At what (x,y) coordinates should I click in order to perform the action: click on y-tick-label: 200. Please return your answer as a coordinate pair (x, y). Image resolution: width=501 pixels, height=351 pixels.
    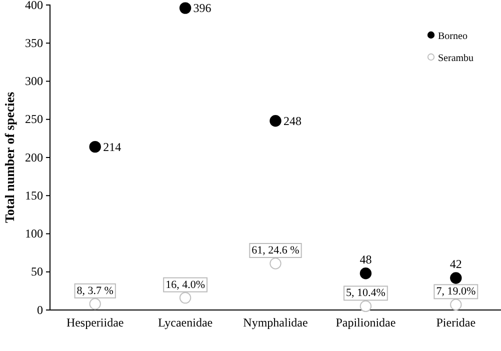
    Looking at the image, I should click on (34, 157).